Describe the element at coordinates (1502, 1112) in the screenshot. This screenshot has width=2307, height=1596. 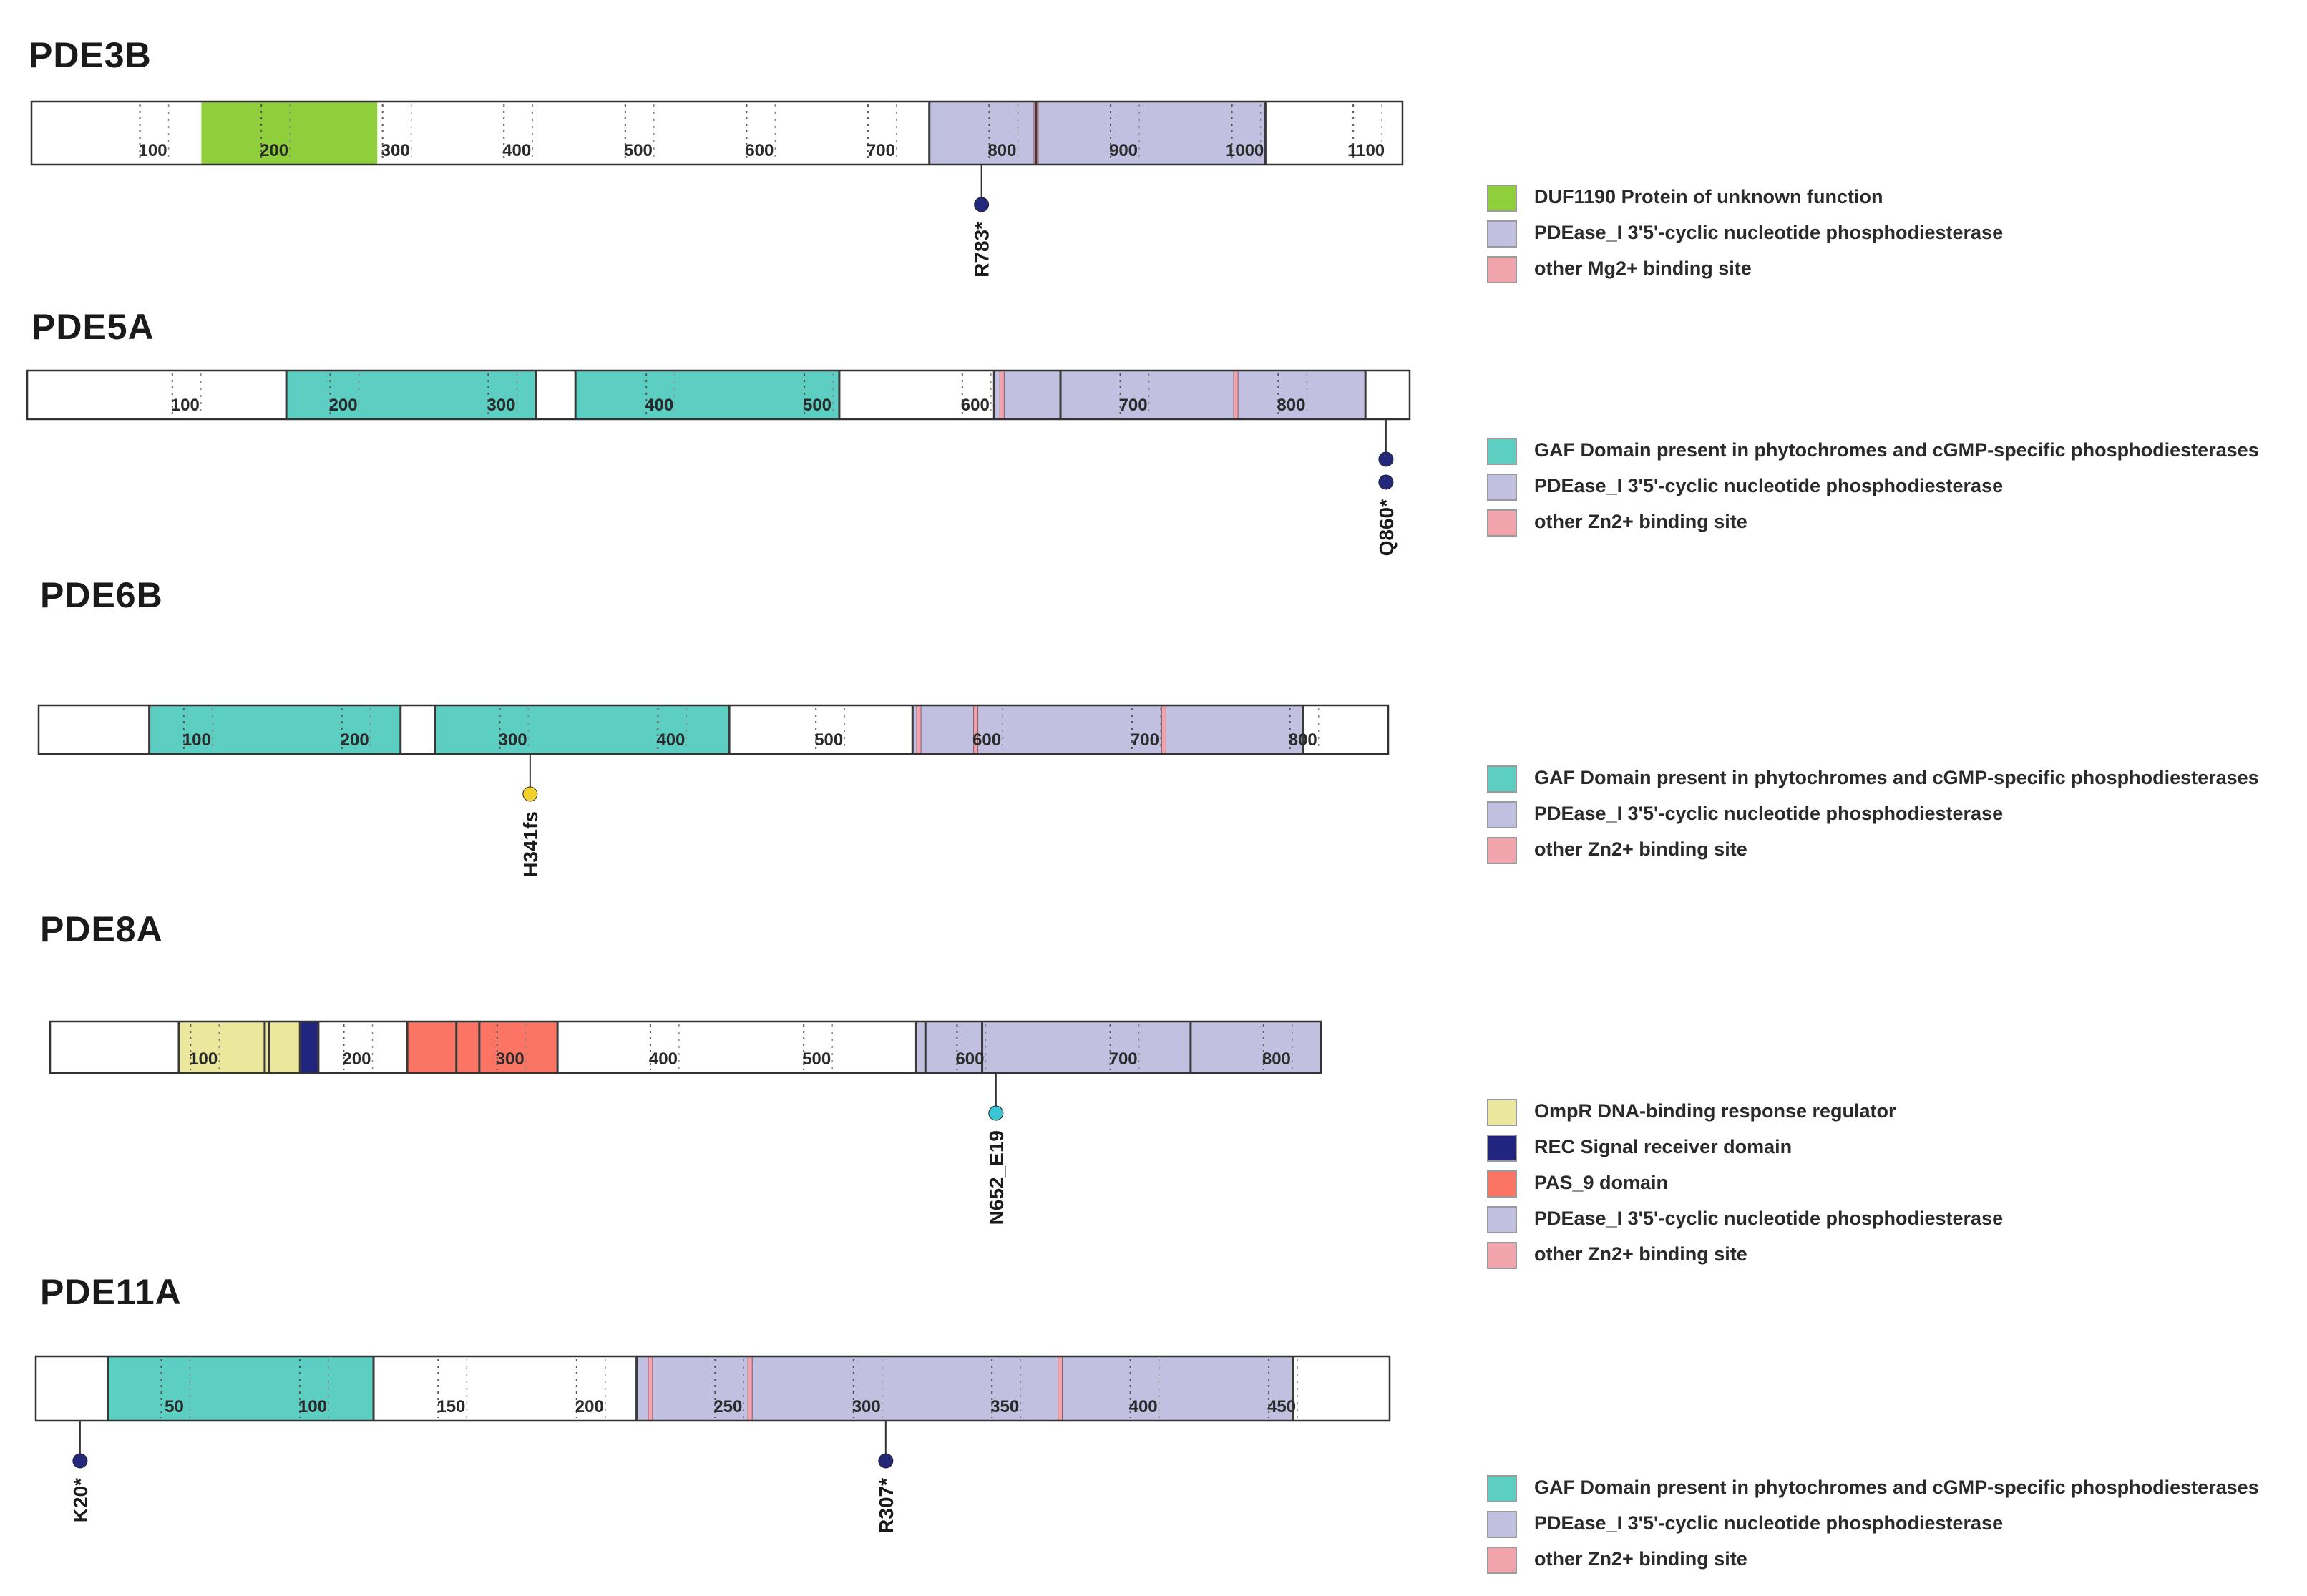
I see `legend-swatch-ompr` at that location.